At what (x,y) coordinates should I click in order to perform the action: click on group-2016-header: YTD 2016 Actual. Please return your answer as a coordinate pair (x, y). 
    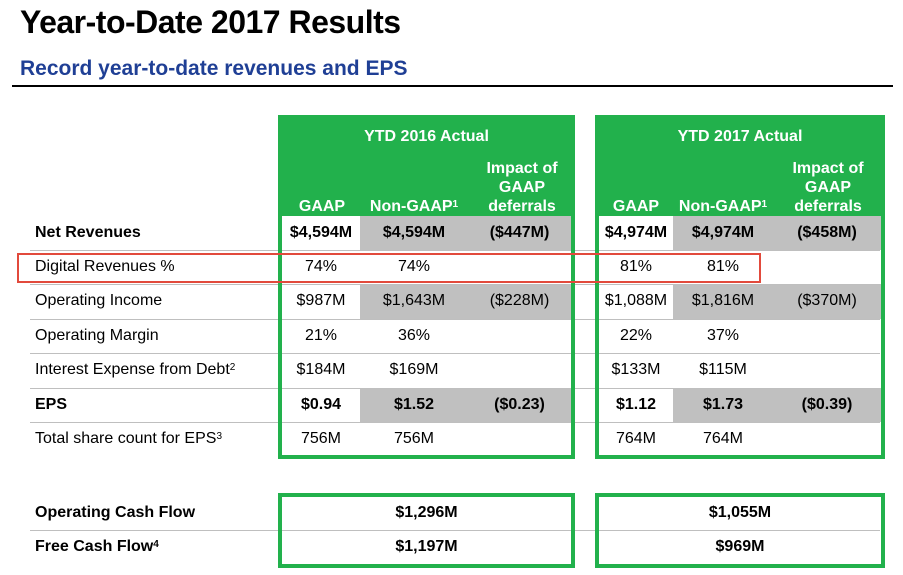
    Looking at the image, I should click on (426, 165).